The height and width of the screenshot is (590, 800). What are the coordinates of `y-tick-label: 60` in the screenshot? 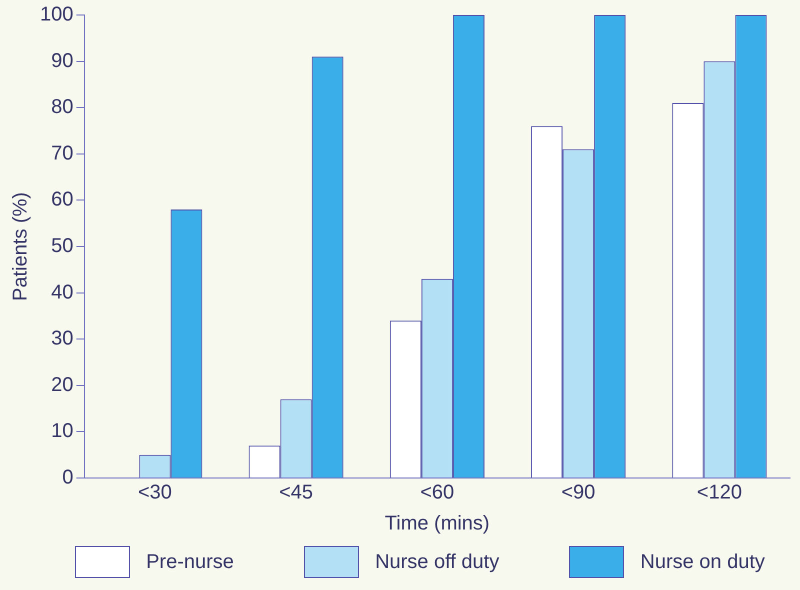 It's located at (62, 199).